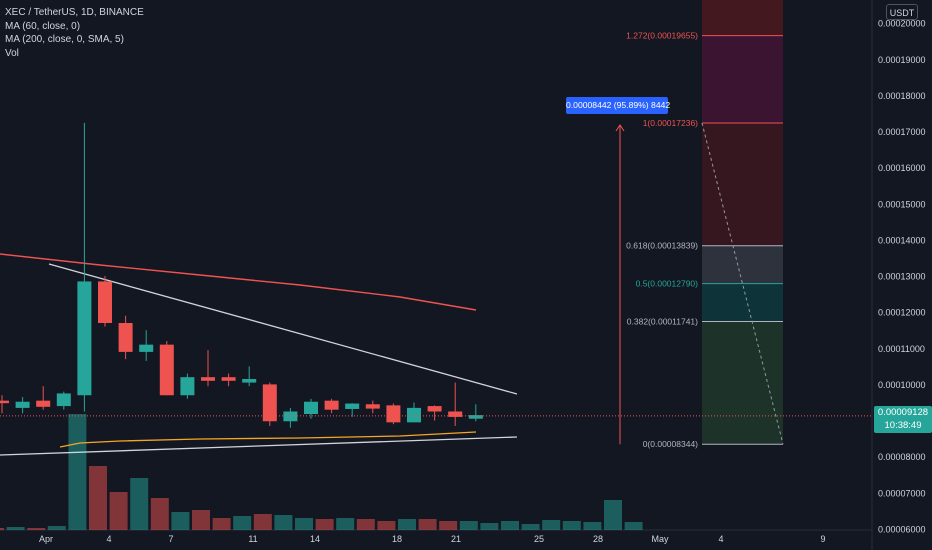 The width and height of the screenshot is (932, 550). Describe the element at coordinates (902, 240) in the screenshot. I see `y-tick-label: 0.00014000` at that location.